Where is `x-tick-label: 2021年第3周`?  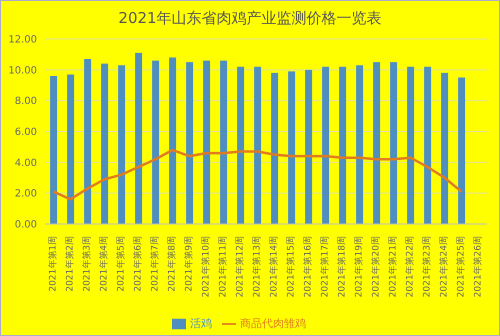
x-tick-label: 2021年第3周 is located at coordinates (87, 264).